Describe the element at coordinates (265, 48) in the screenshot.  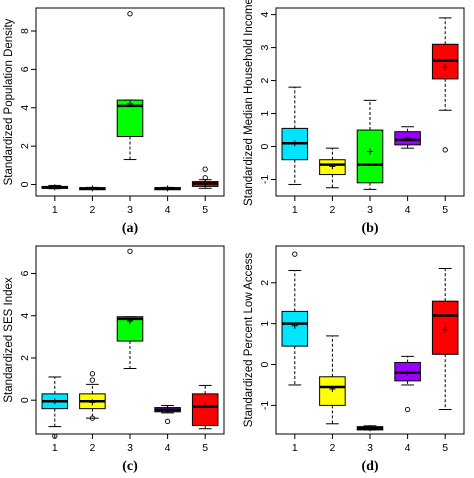
I see `y-tick-label: 3` at that location.